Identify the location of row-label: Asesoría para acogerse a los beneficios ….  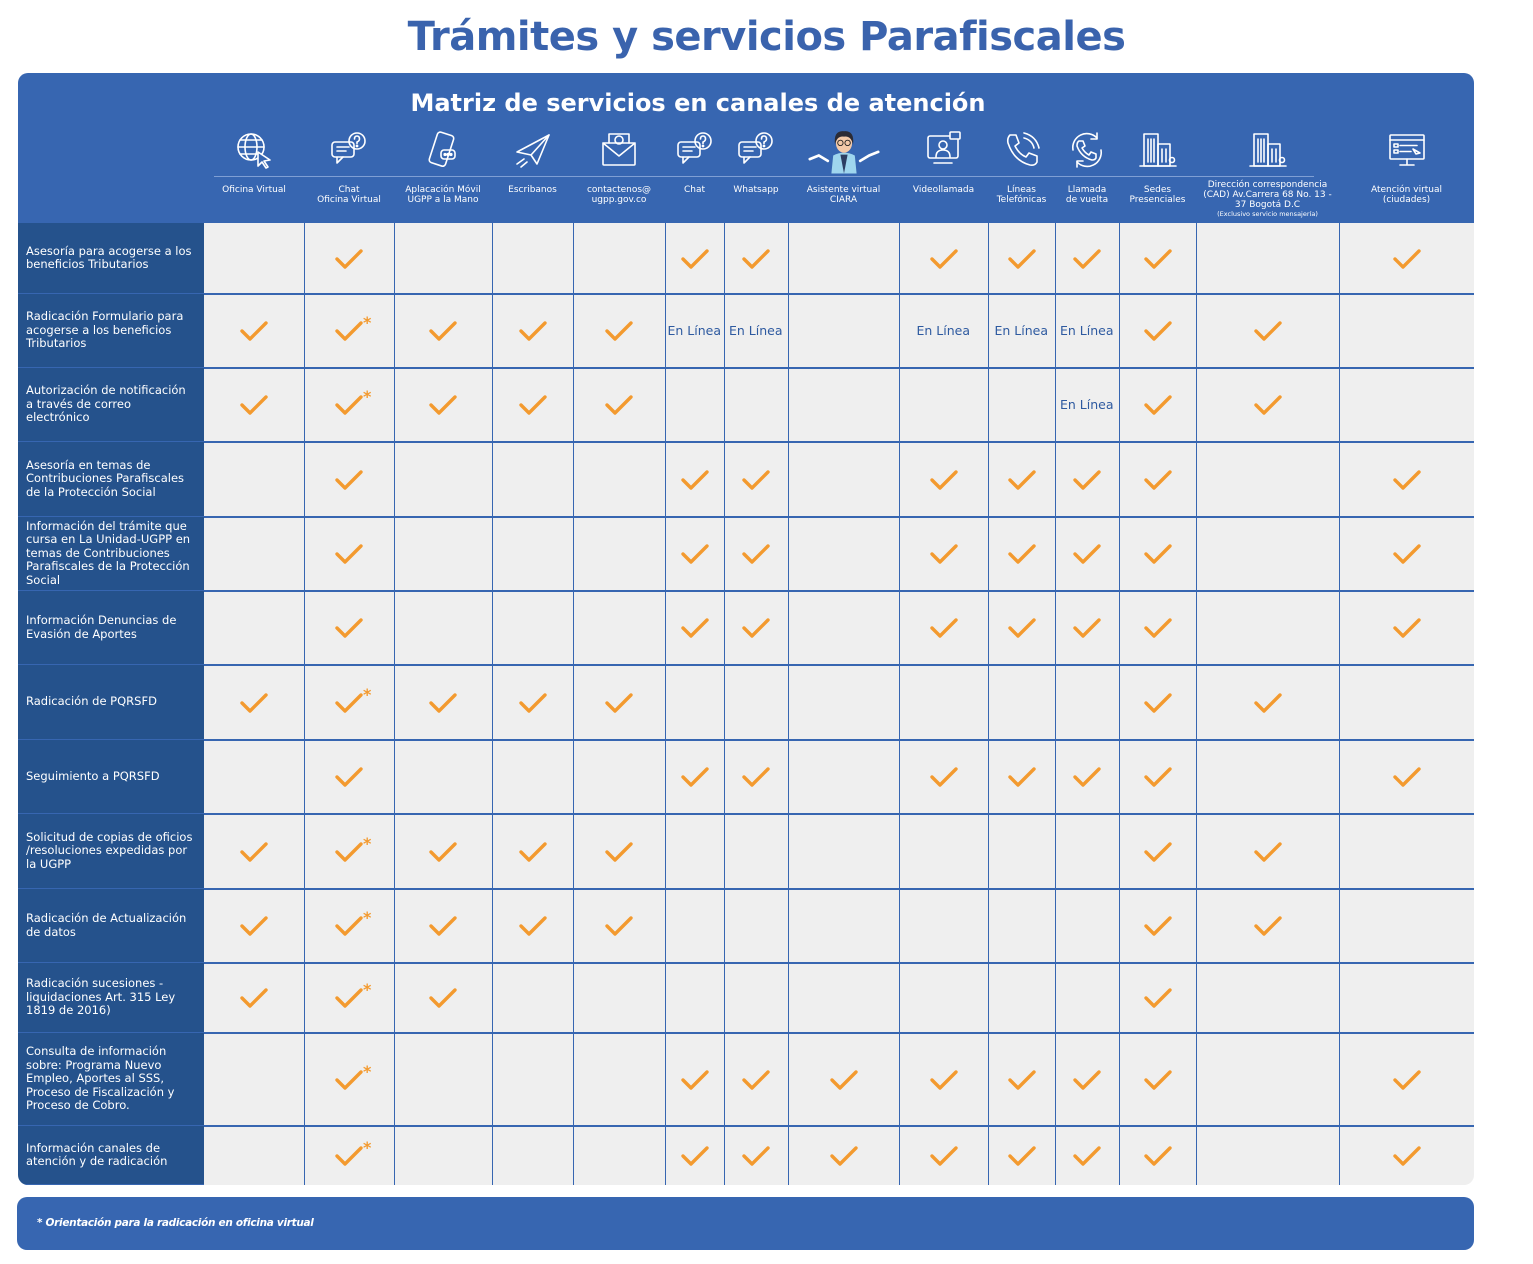
(111, 258).